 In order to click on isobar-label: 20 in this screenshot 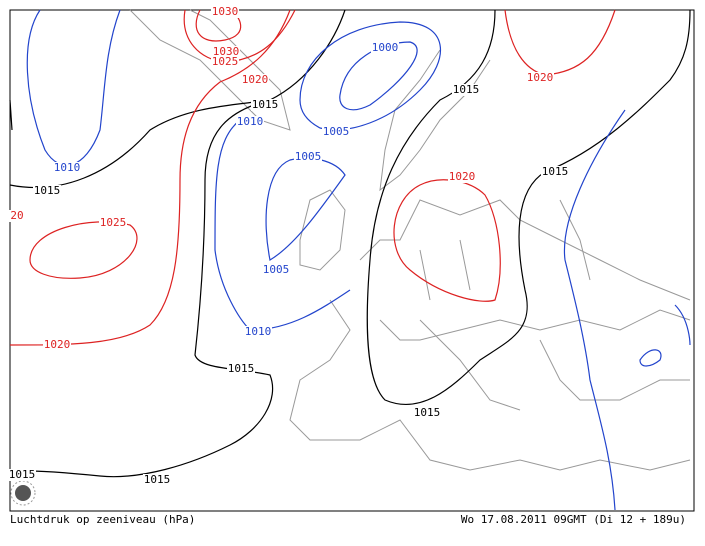, I will do `click(16, 215)`.